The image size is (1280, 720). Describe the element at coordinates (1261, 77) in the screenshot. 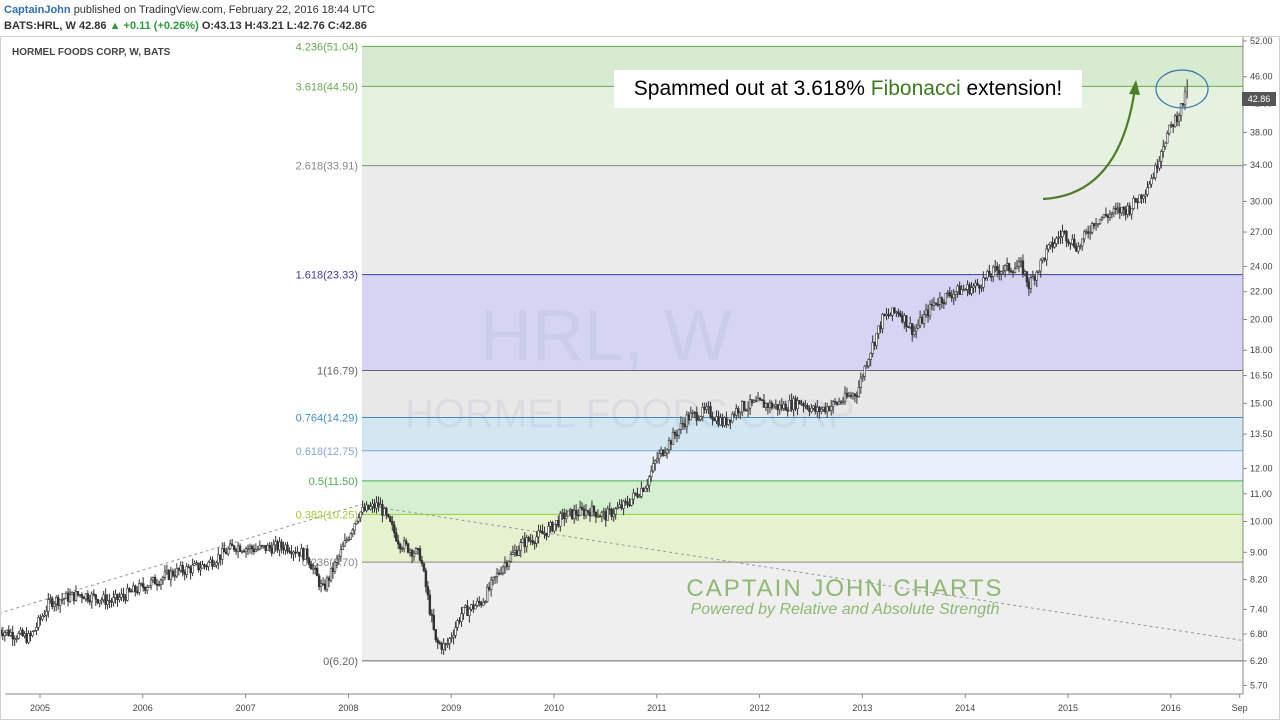

I see `y-tick-label-1: 46.00` at that location.